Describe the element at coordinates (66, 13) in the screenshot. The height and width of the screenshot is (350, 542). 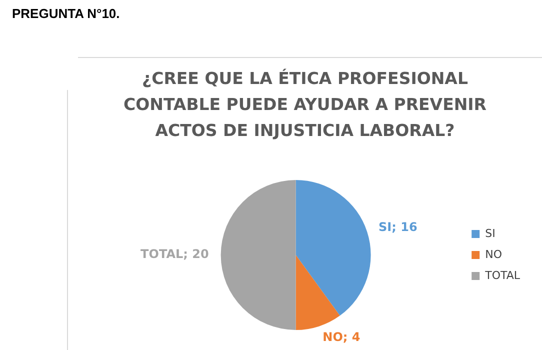
I see `text: PREGUNTA N°10.` at that location.